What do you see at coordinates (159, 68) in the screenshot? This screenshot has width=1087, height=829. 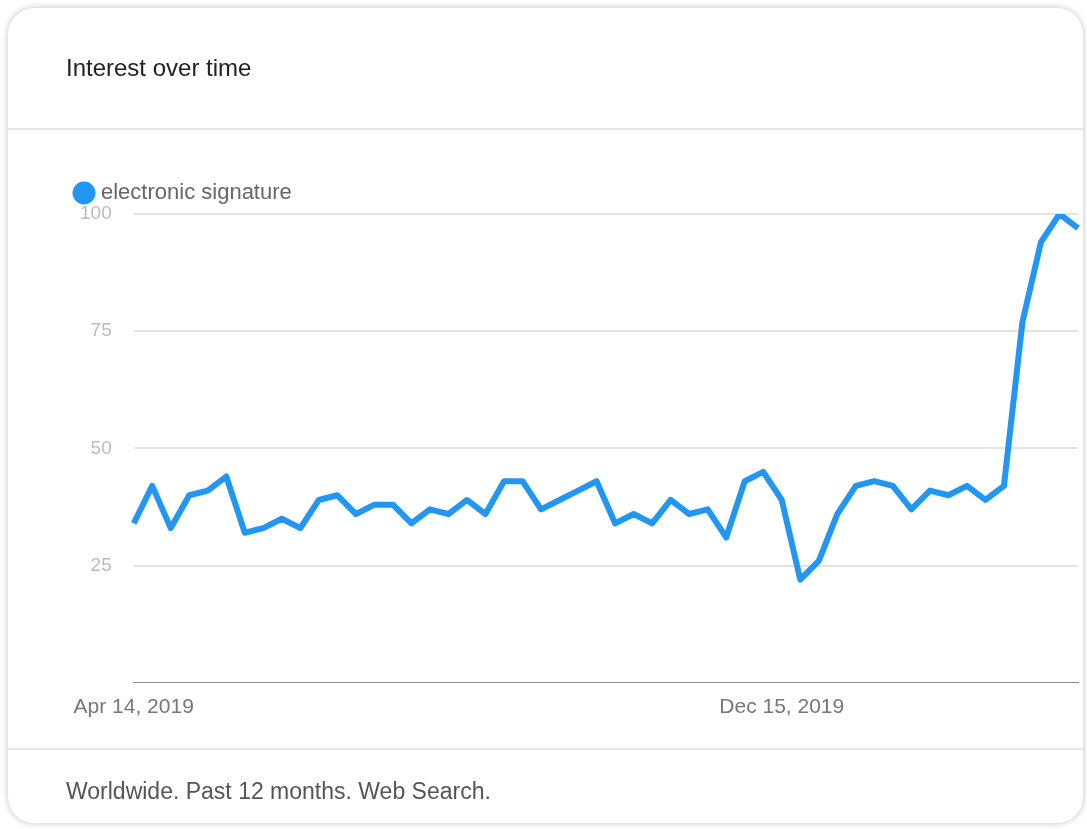 I see `chart-title: Interest over time` at bounding box center [159, 68].